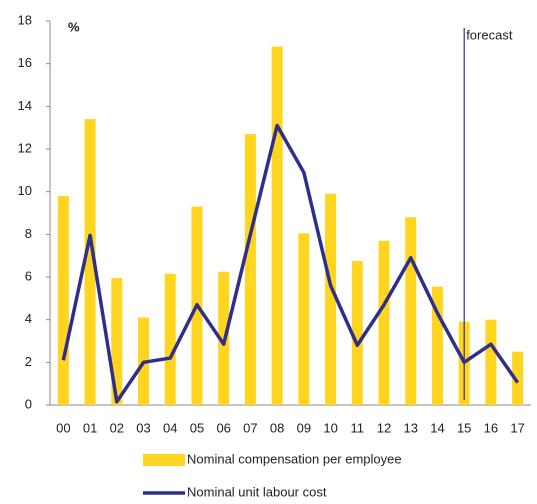 Image resolution: width=537 pixels, height=504 pixels. Describe the element at coordinates (223, 427) in the screenshot. I see `x-tick-label: 06` at that location.